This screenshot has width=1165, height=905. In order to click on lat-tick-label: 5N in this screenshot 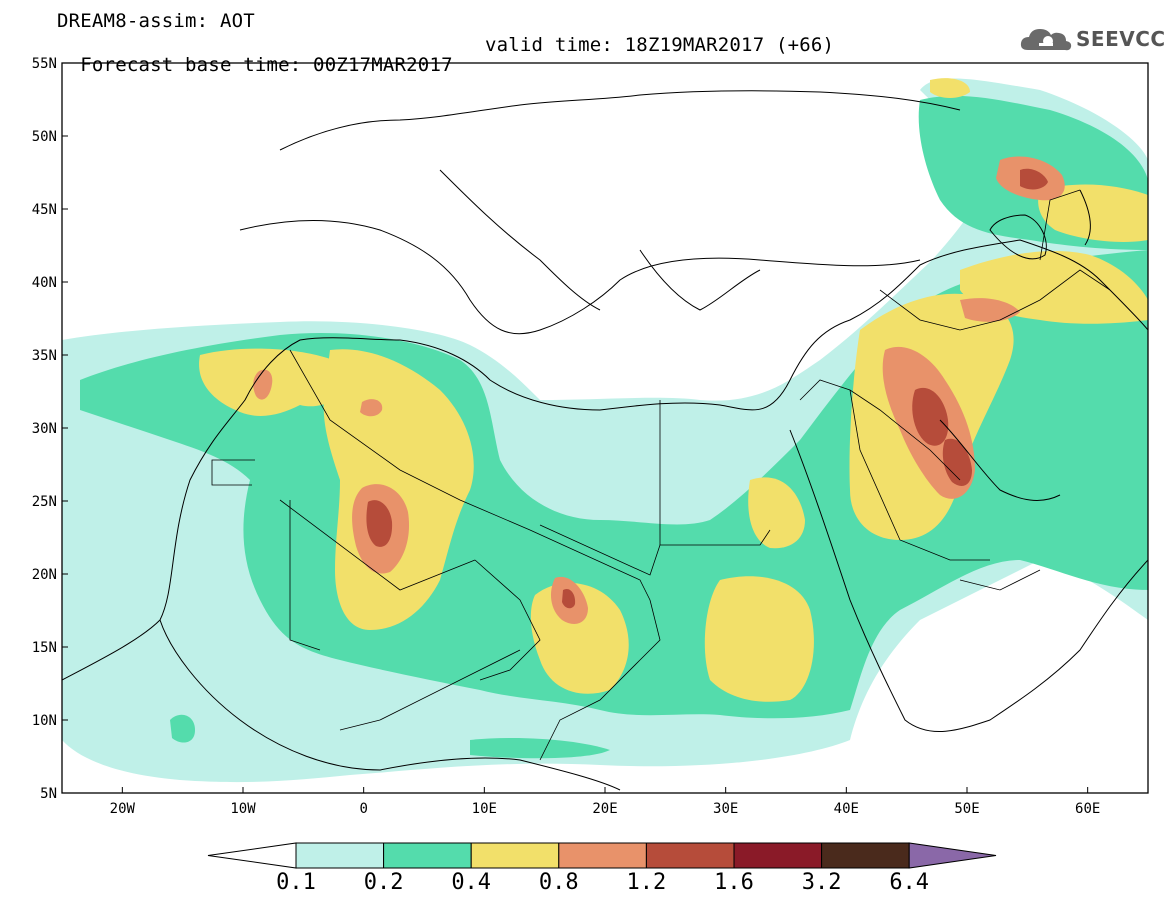, I will do `click(48, 794)`.